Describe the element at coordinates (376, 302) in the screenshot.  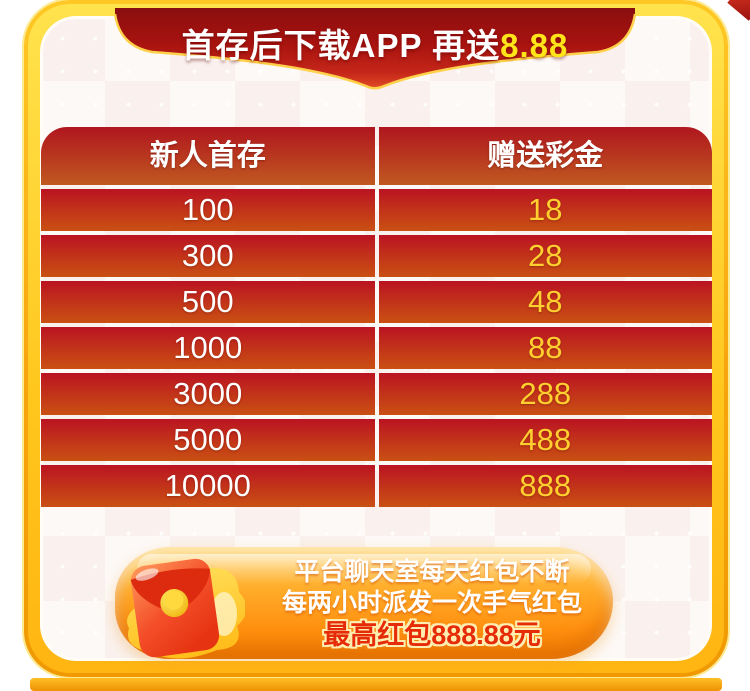
I see `table-row: 500 48` at that location.